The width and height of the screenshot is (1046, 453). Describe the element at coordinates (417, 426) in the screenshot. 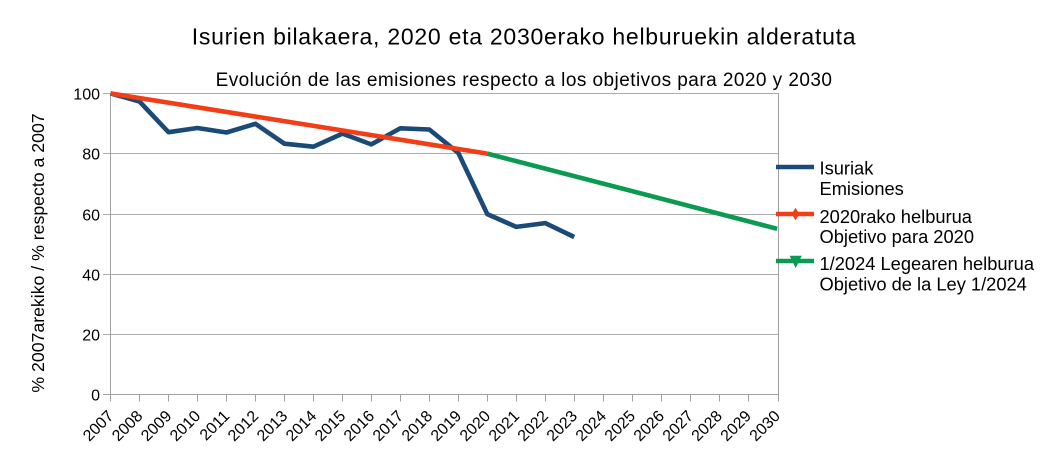

I see `svg-text: 2018` at that location.